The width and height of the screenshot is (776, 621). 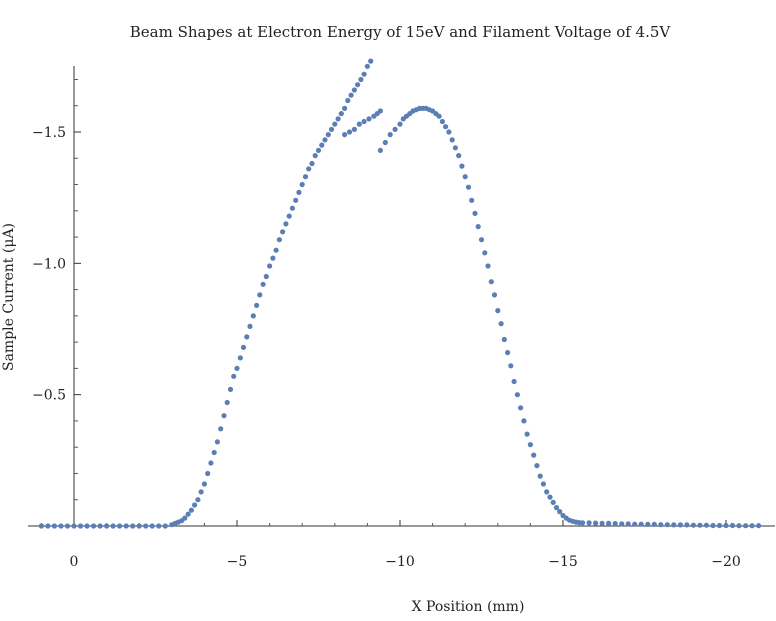 What do you see at coordinates (400, 562) in the screenshot?
I see `x-tick-label: −10` at bounding box center [400, 562].